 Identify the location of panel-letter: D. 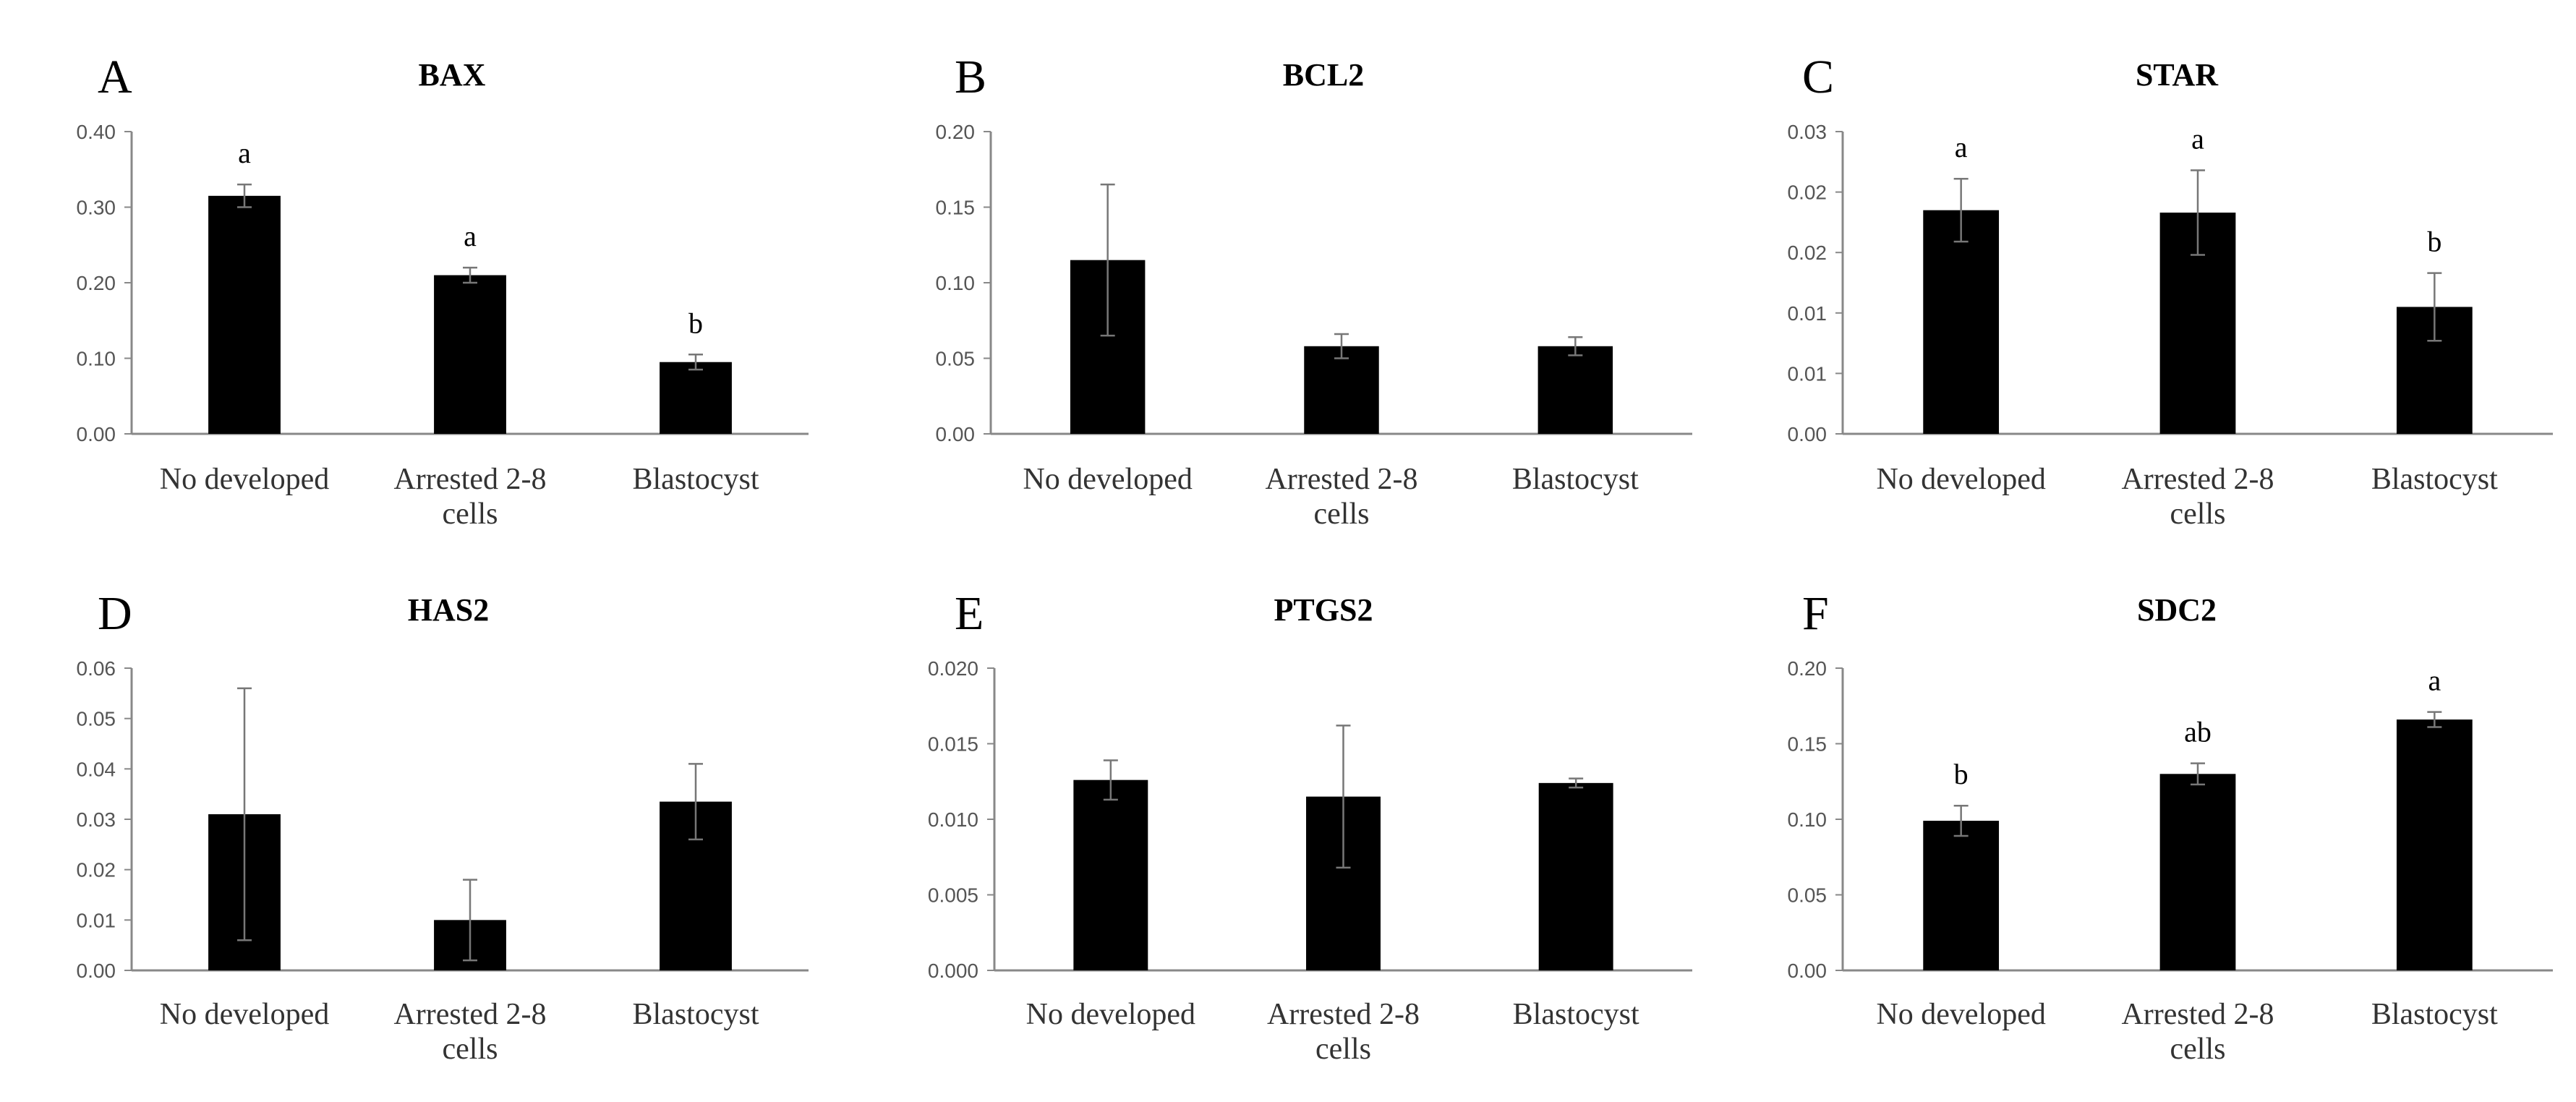
(115, 613).